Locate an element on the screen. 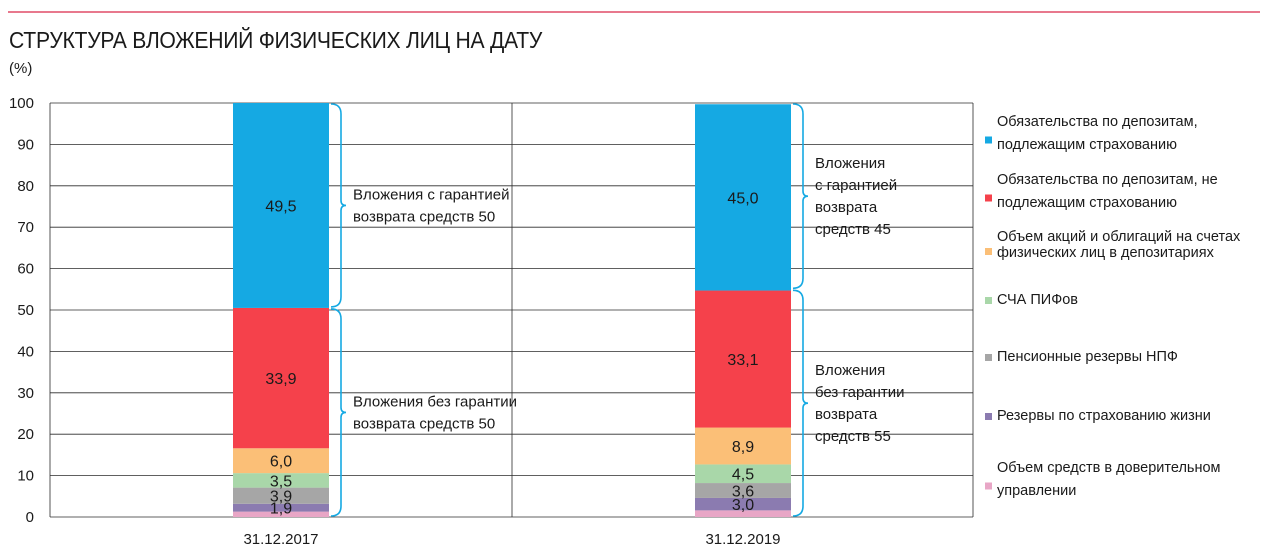  legend-label: Объем средств в доверительном is located at coordinates (1109, 468).